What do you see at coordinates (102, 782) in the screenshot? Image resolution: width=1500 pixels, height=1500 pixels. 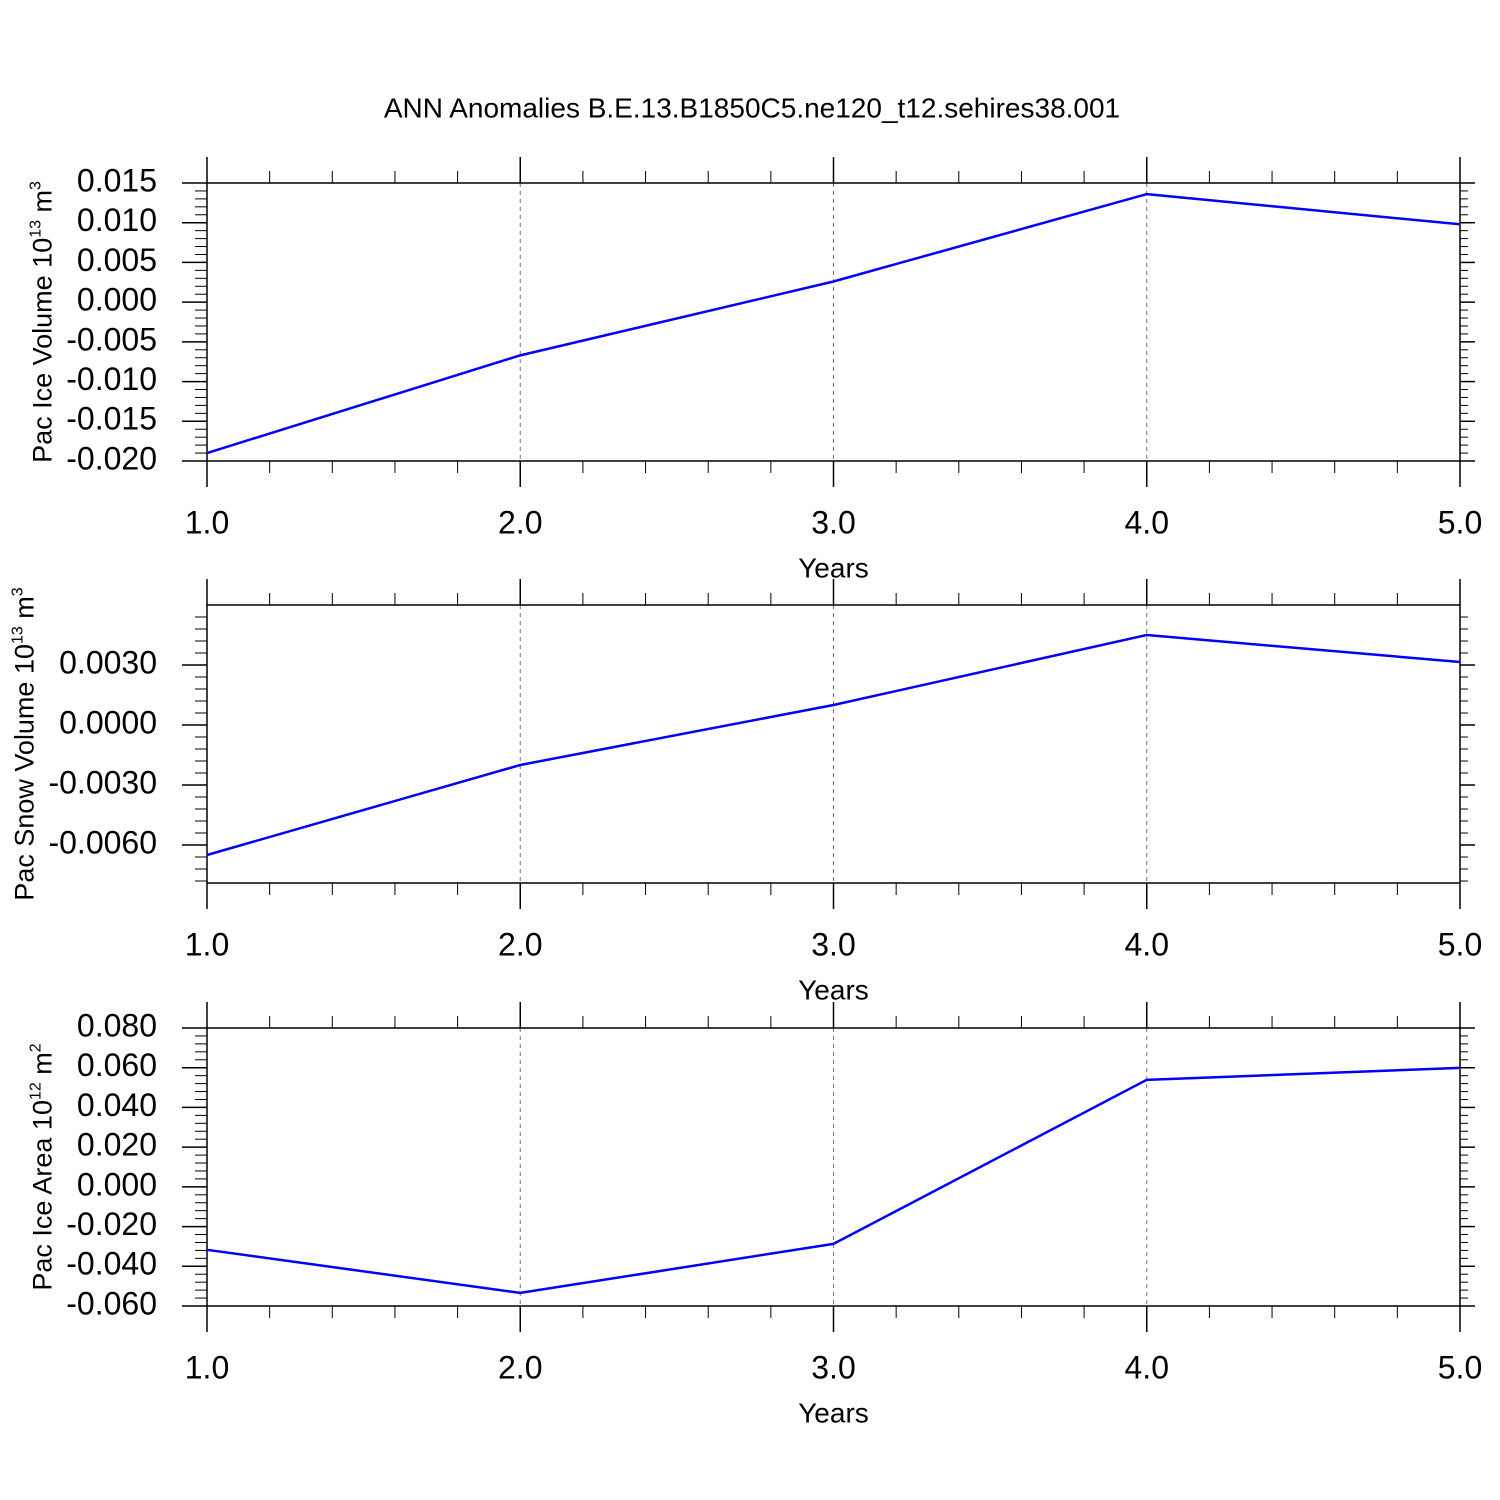 I see `y-tick-label: -0.0030` at bounding box center [102, 782].